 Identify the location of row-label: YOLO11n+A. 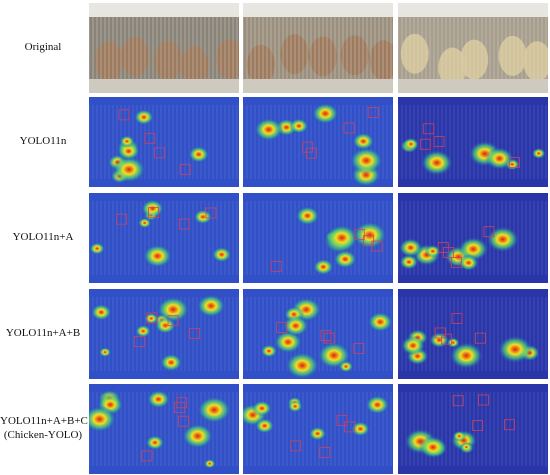
(43, 237).